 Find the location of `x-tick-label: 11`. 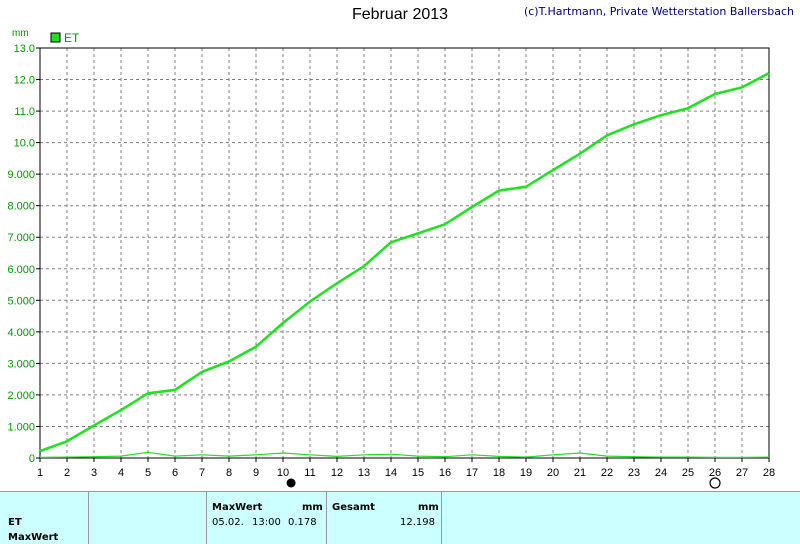

x-tick-label: 11 is located at coordinates (309, 473).